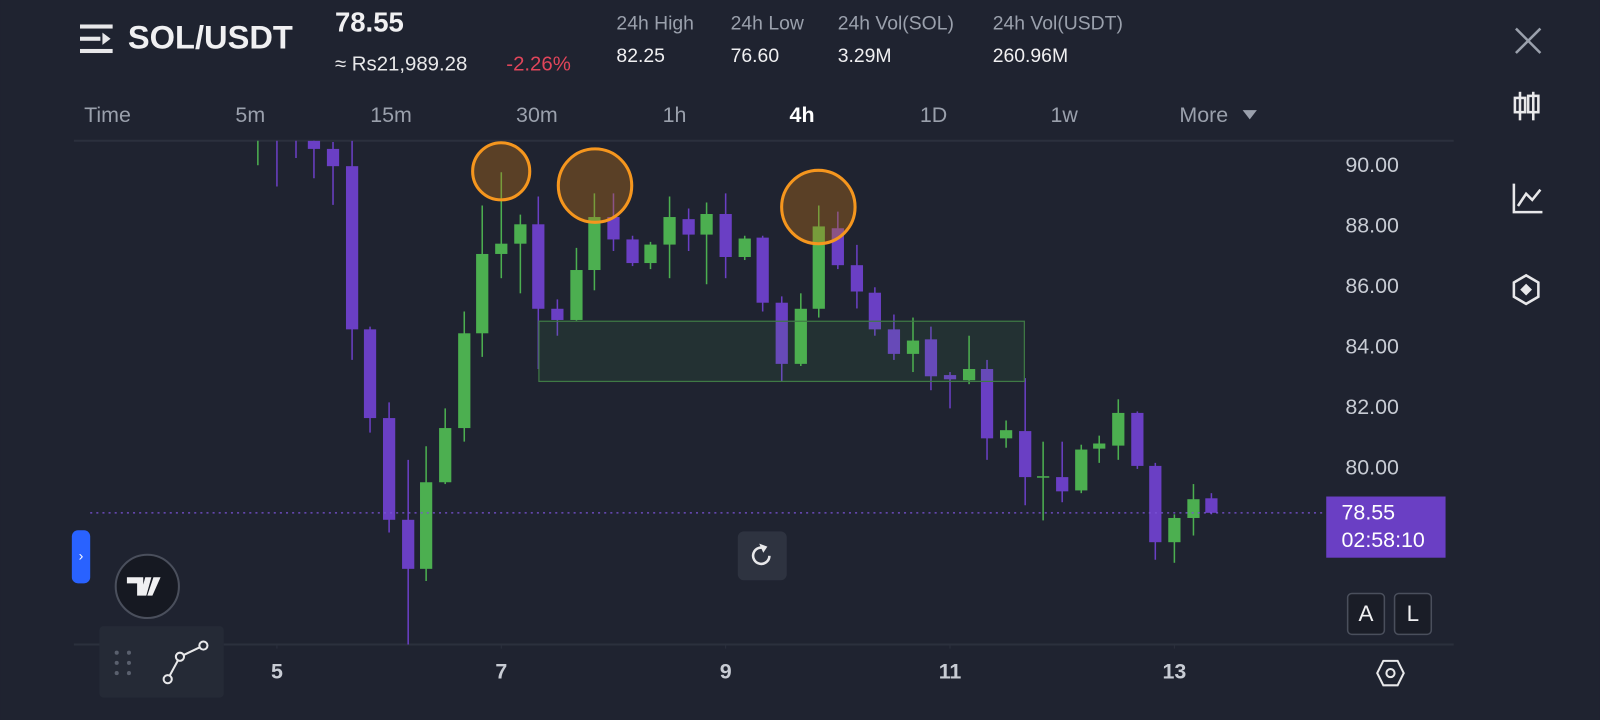  I want to click on timeframe-tab: Time, so click(107, 115).